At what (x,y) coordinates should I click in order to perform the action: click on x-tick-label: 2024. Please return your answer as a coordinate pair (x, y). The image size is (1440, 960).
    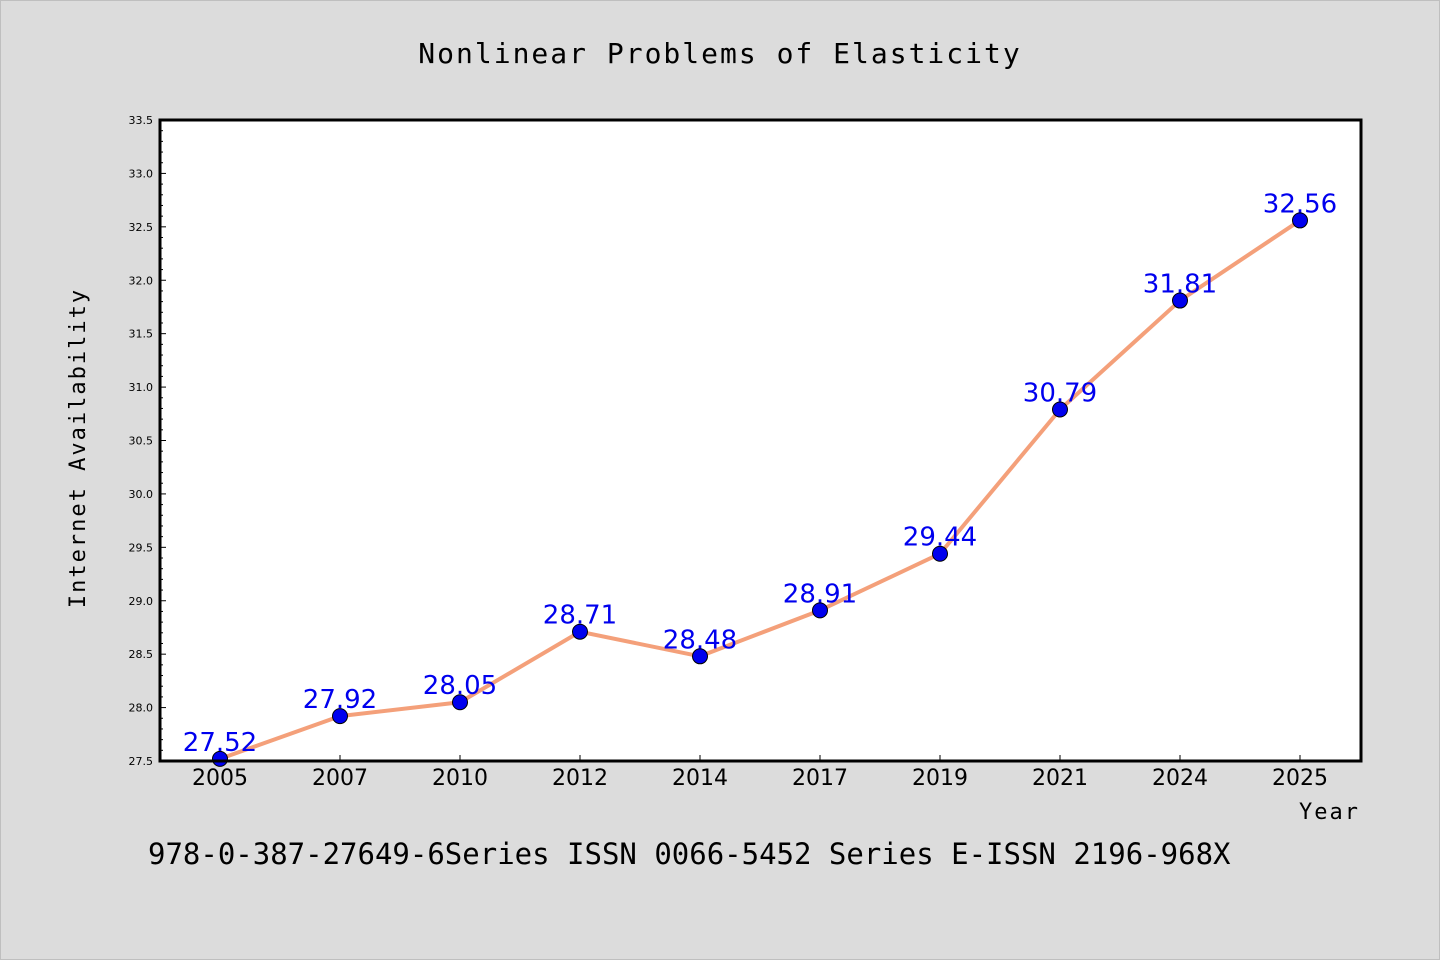
    Looking at the image, I should click on (1180, 778).